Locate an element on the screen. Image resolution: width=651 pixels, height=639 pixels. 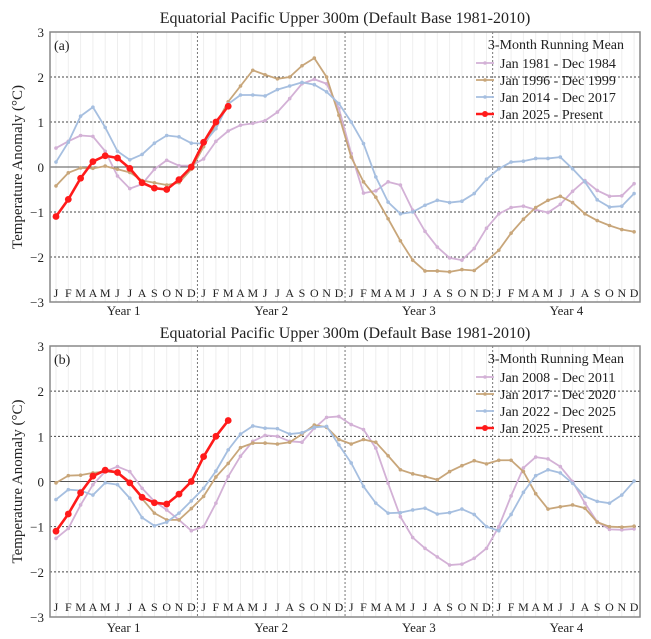
y-tick-label: −3 is located at coordinates (37, 617).